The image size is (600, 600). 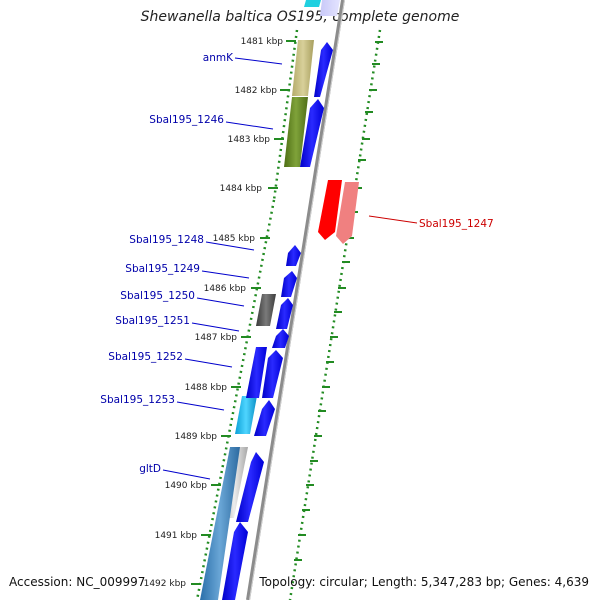 I want to click on cds-arrow-sbal1247, so click(x=330, y=210).